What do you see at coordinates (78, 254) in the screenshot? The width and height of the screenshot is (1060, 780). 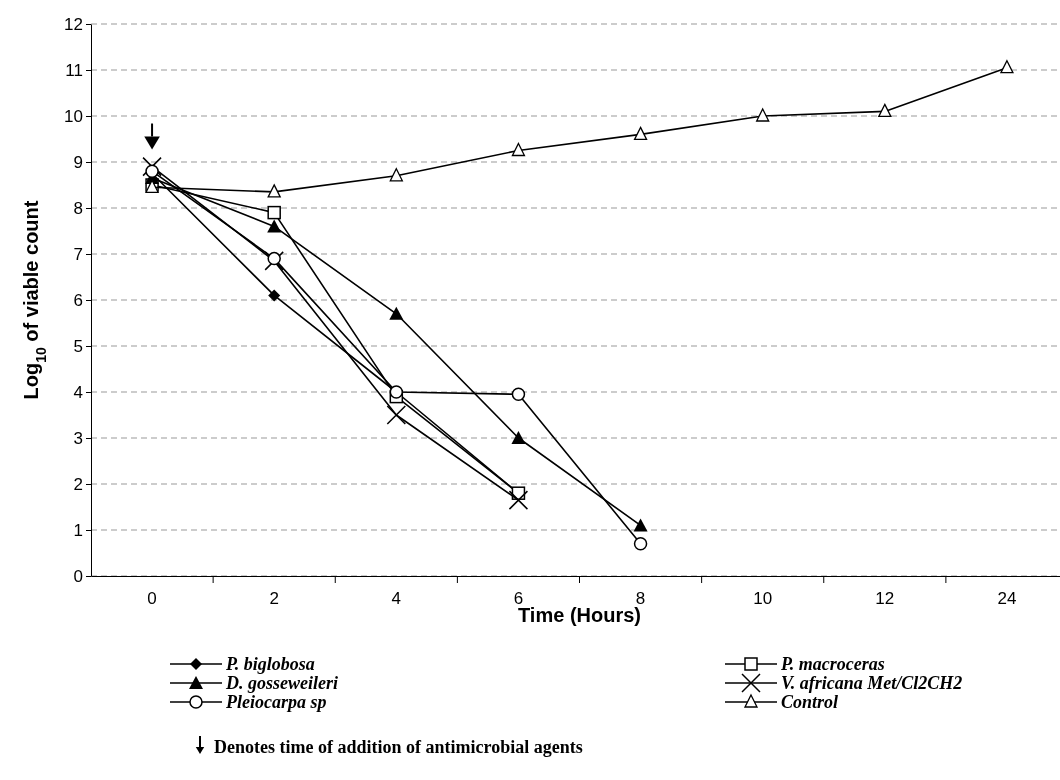 I see `y-tick-label: 7` at bounding box center [78, 254].